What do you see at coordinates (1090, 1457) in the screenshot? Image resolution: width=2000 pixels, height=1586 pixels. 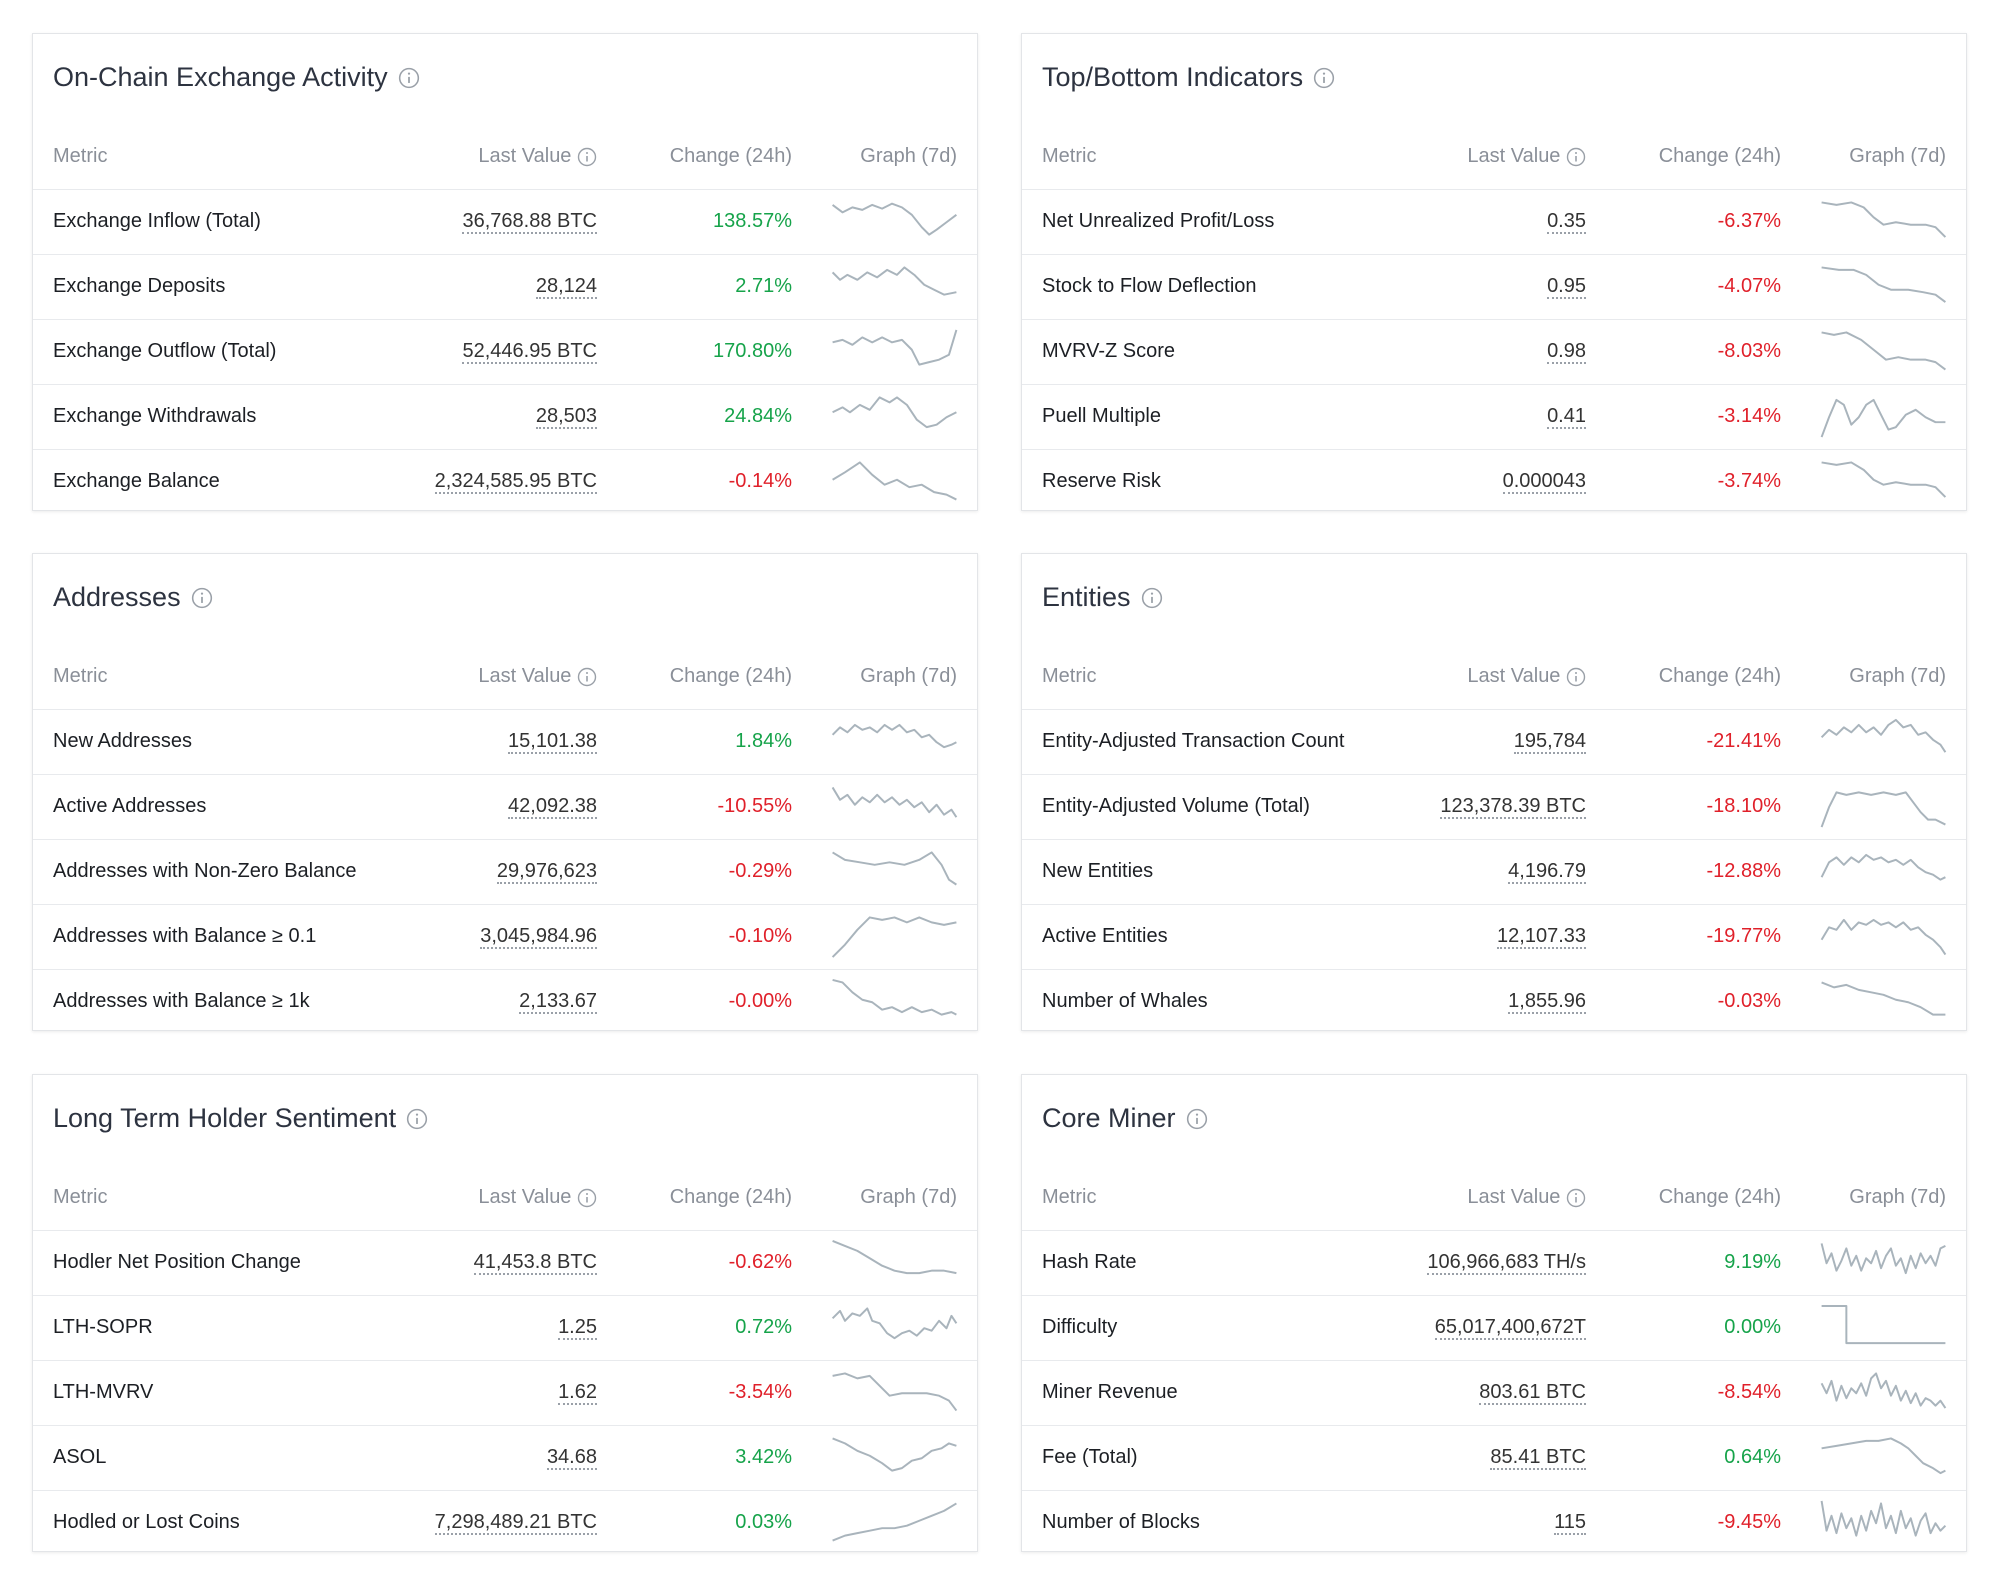 I see `metric-name: Fee (Total)` at bounding box center [1090, 1457].